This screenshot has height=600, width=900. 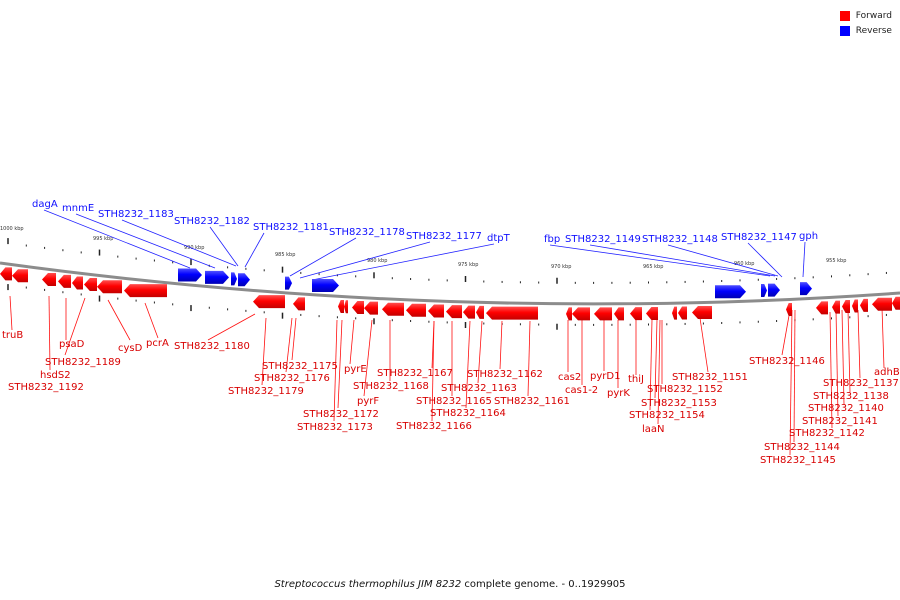 I want to click on gene-label-pyrD1: pyrD1, so click(x=605, y=376).